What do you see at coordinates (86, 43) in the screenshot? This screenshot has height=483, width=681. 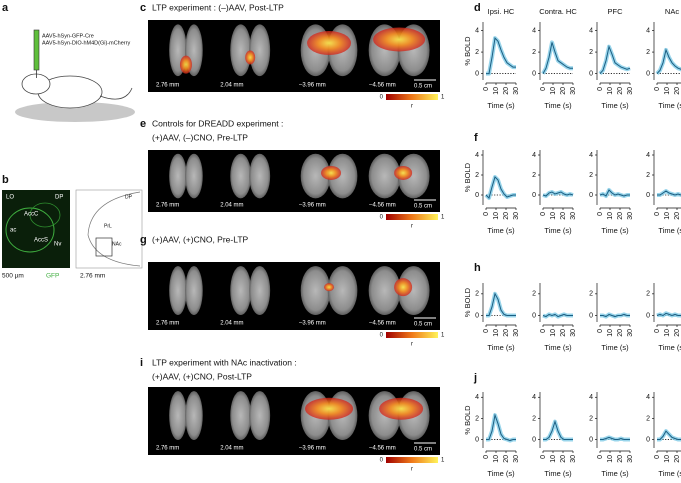 I see `vector-label: AAV5-hSyn-DIO-hM4D(Gi)-mCherry` at bounding box center [86, 43].